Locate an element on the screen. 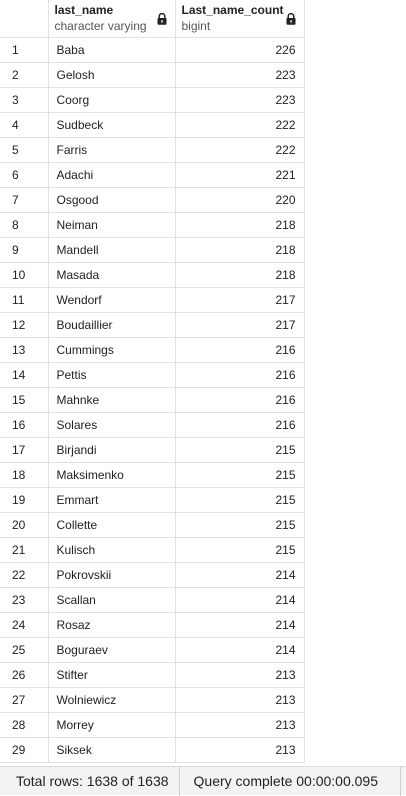  table-row: 25 Boguraev 214 is located at coordinates (152, 650).